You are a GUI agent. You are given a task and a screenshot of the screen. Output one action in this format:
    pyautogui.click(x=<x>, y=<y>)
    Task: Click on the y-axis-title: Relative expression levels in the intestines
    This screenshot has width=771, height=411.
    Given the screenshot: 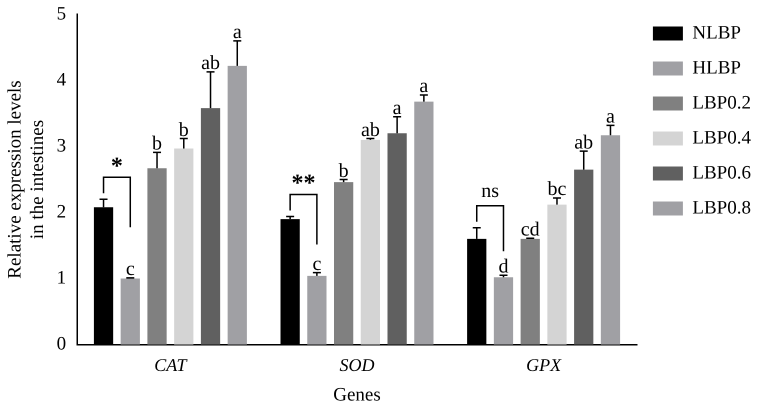 What is the action you would take?
    pyautogui.click(x=26, y=179)
    